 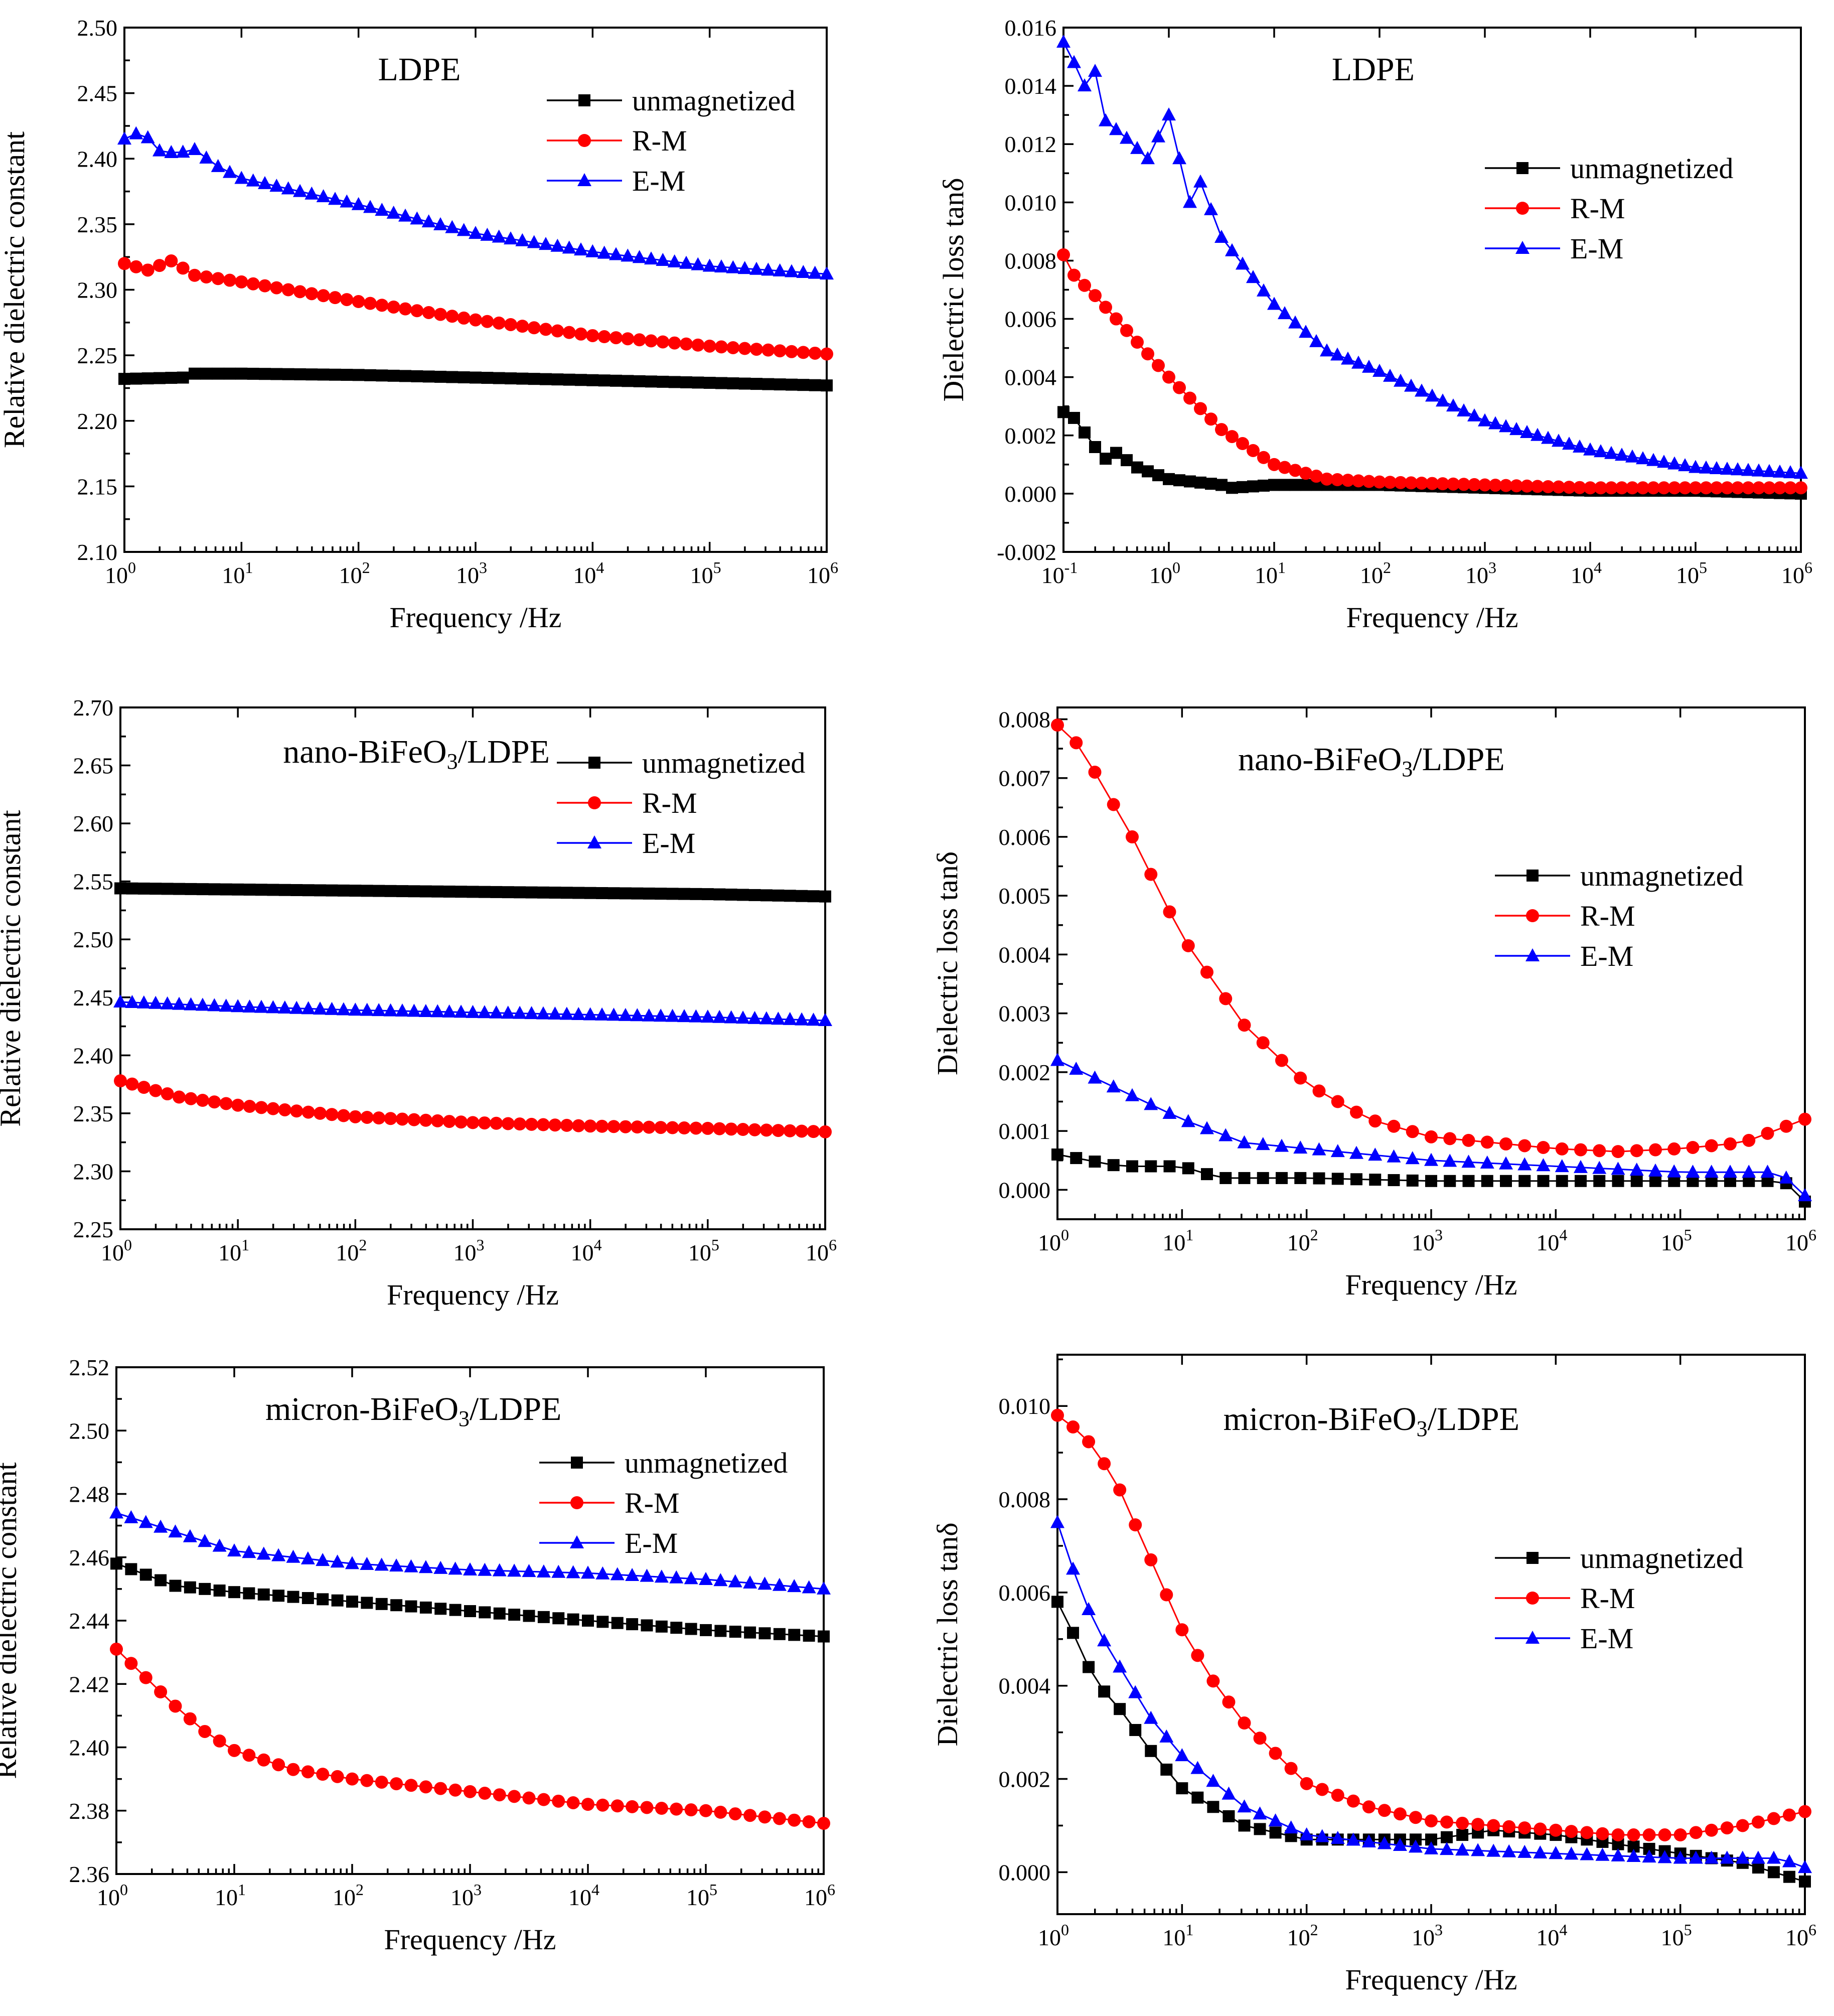 I want to click on y-tick-label: 2.50, so click(x=97, y=28).